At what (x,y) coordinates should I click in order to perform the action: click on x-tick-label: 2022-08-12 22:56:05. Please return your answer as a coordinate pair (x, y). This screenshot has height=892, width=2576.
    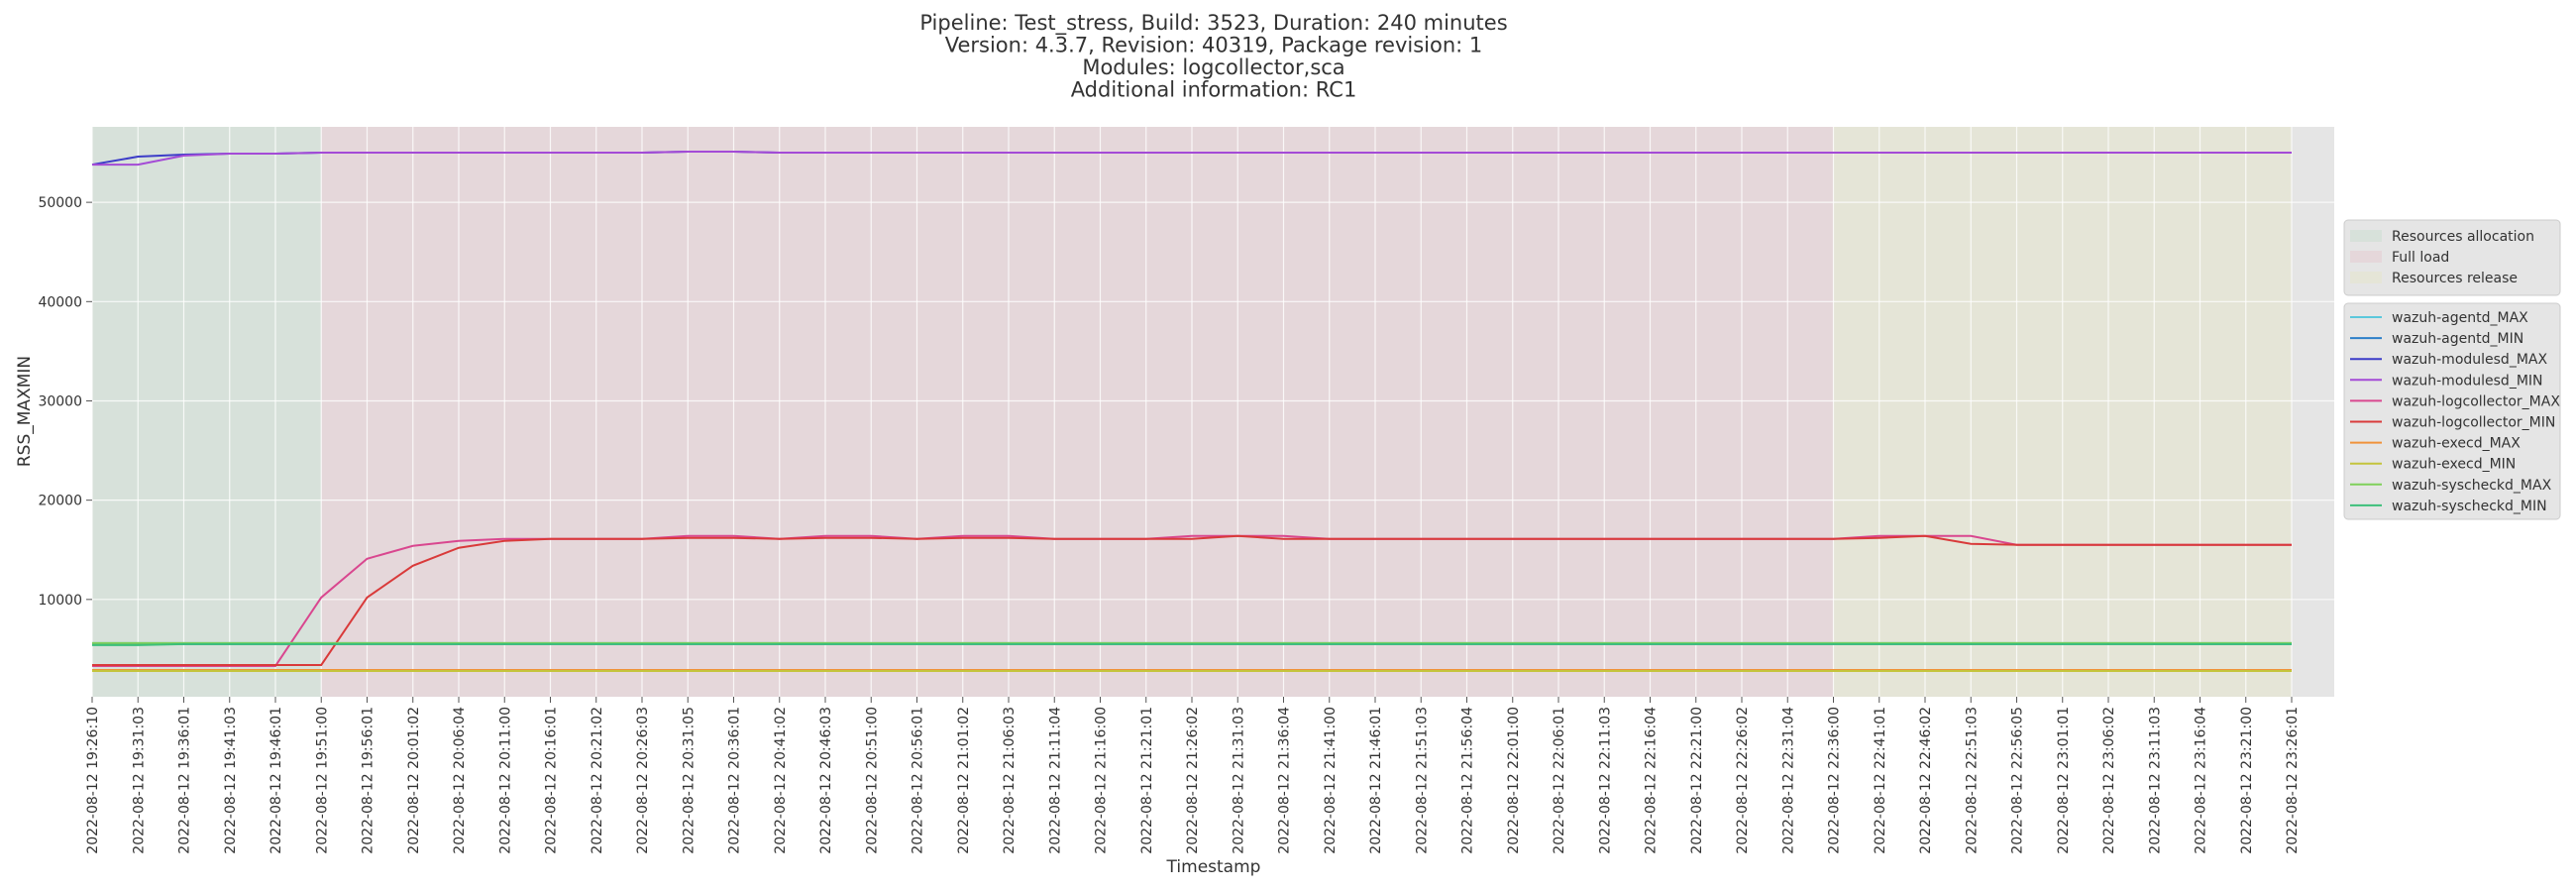
    Looking at the image, I should click on (2018, 780).